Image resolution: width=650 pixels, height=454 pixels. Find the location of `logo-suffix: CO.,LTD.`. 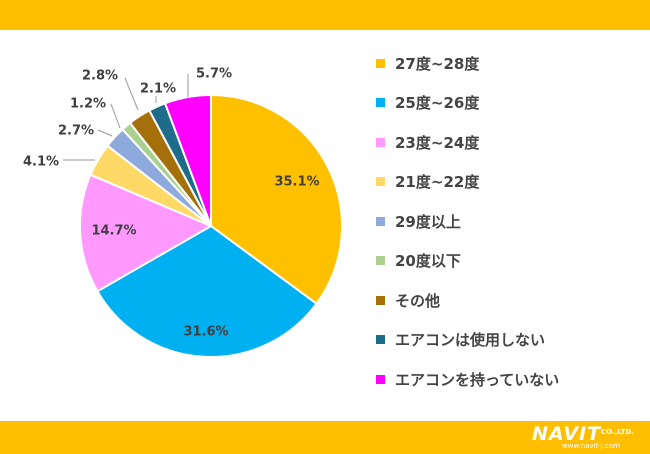

logo-suffix: CO.,LTD. is located at coordinates (617, 432).